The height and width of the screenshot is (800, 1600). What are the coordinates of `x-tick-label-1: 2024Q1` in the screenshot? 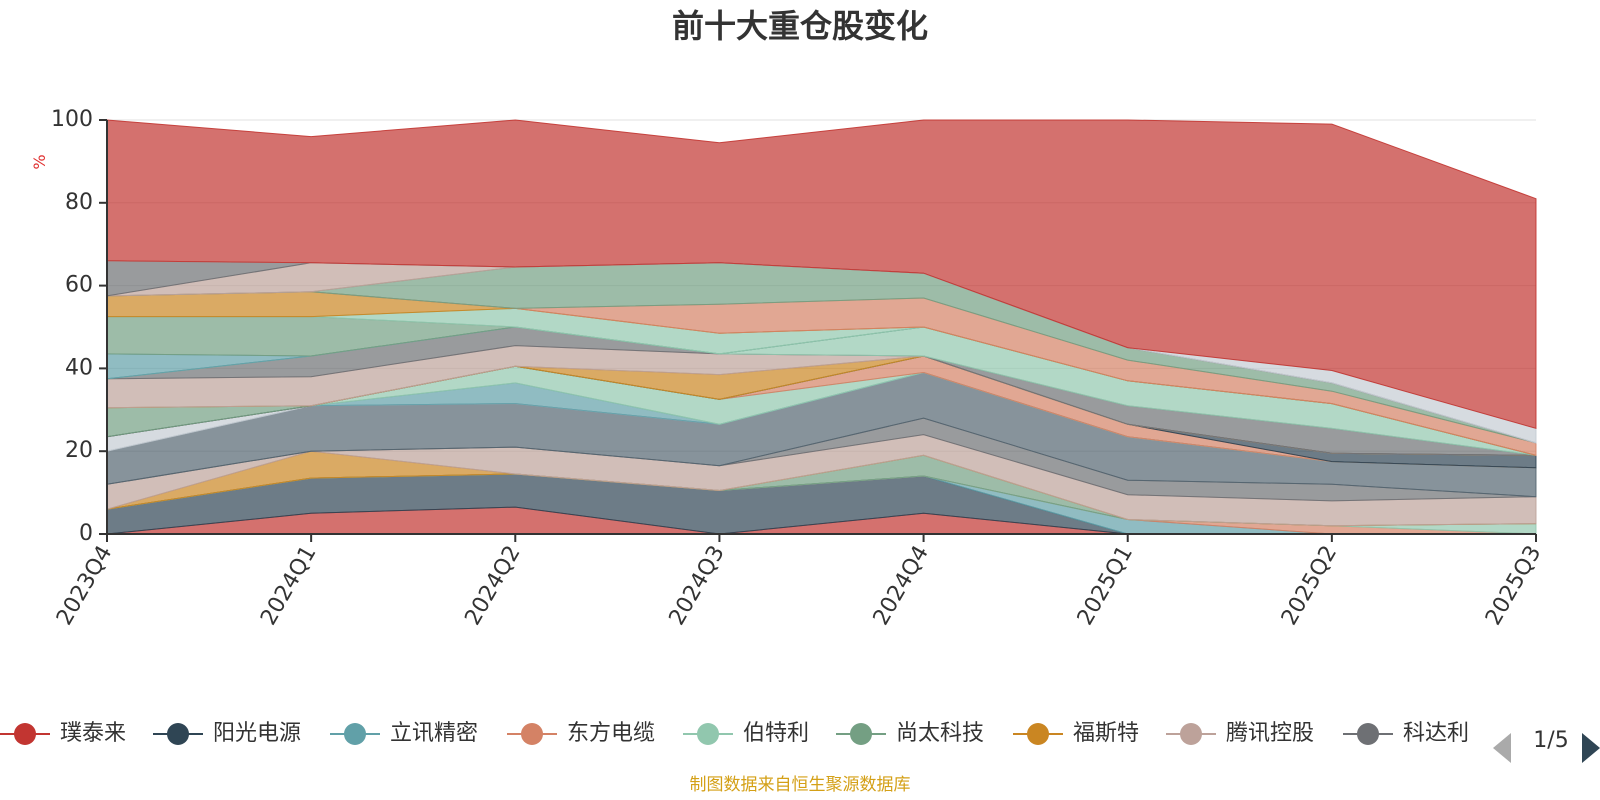 It's located at (288, 586).